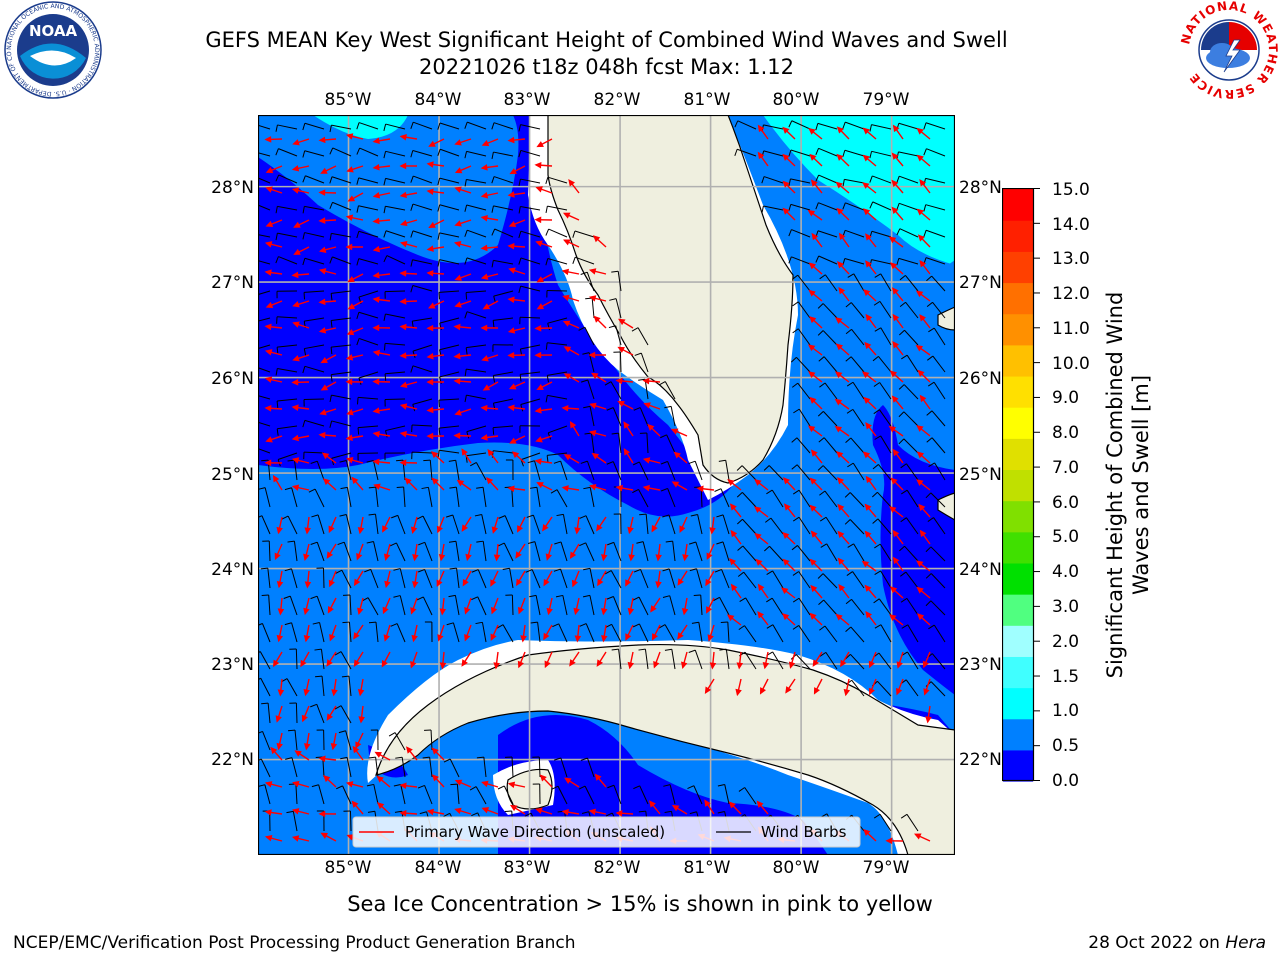  What do you see at coordinates (232, 760) in the screenshot?
I see `lat-tick-left: 22°N` at bounding box center [232, 760].